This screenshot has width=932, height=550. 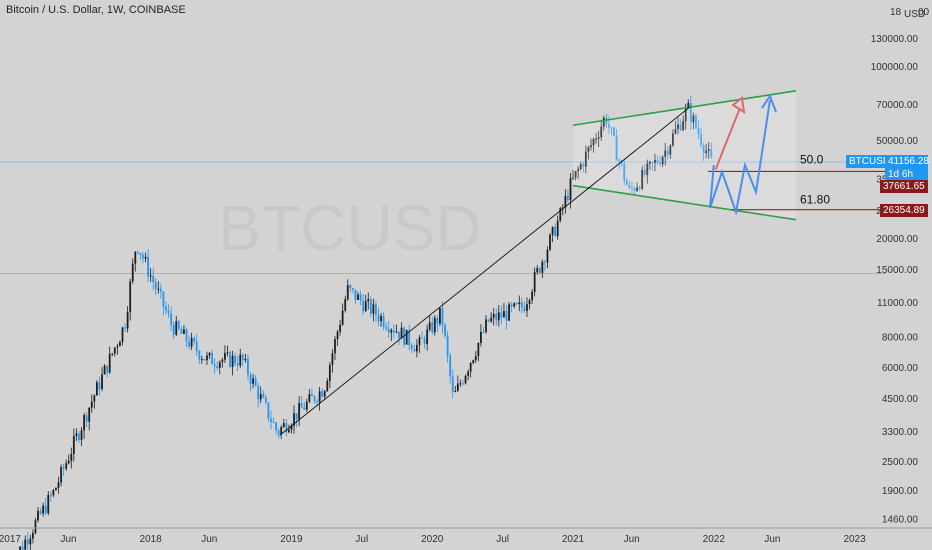 I want to click on y-tick-label: 3300.00, so click(x=900, y=432).